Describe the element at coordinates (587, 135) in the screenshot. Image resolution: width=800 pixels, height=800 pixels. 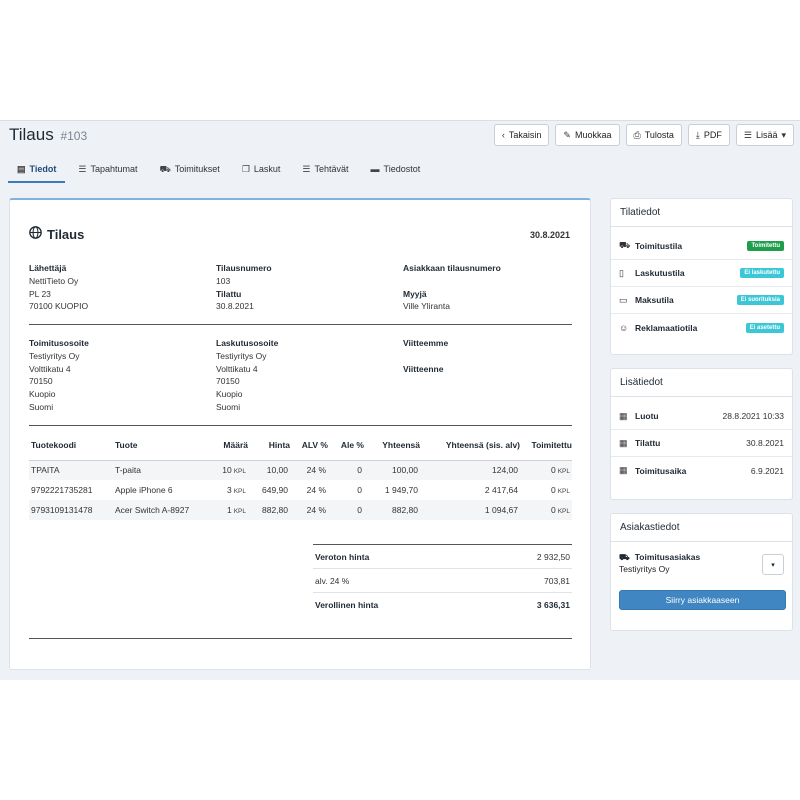
I see `edit-button: ✎ Muokkaa` at that location.